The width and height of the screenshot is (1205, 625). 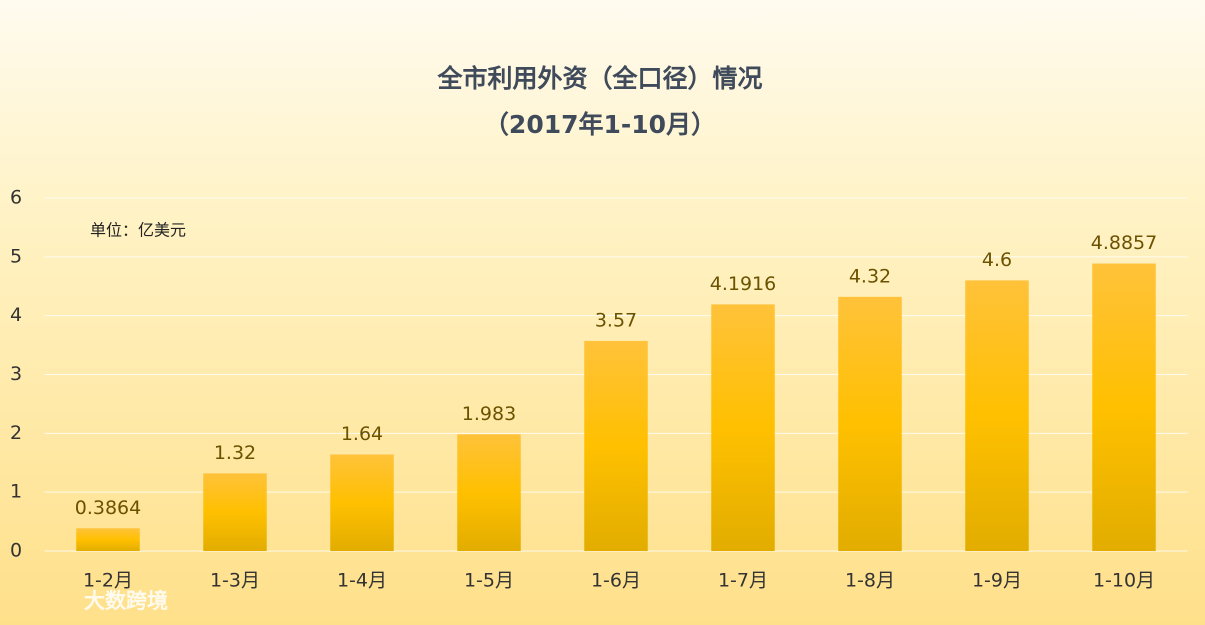 I want to click on y-tick-label: 3, so click(x=16, y=374).